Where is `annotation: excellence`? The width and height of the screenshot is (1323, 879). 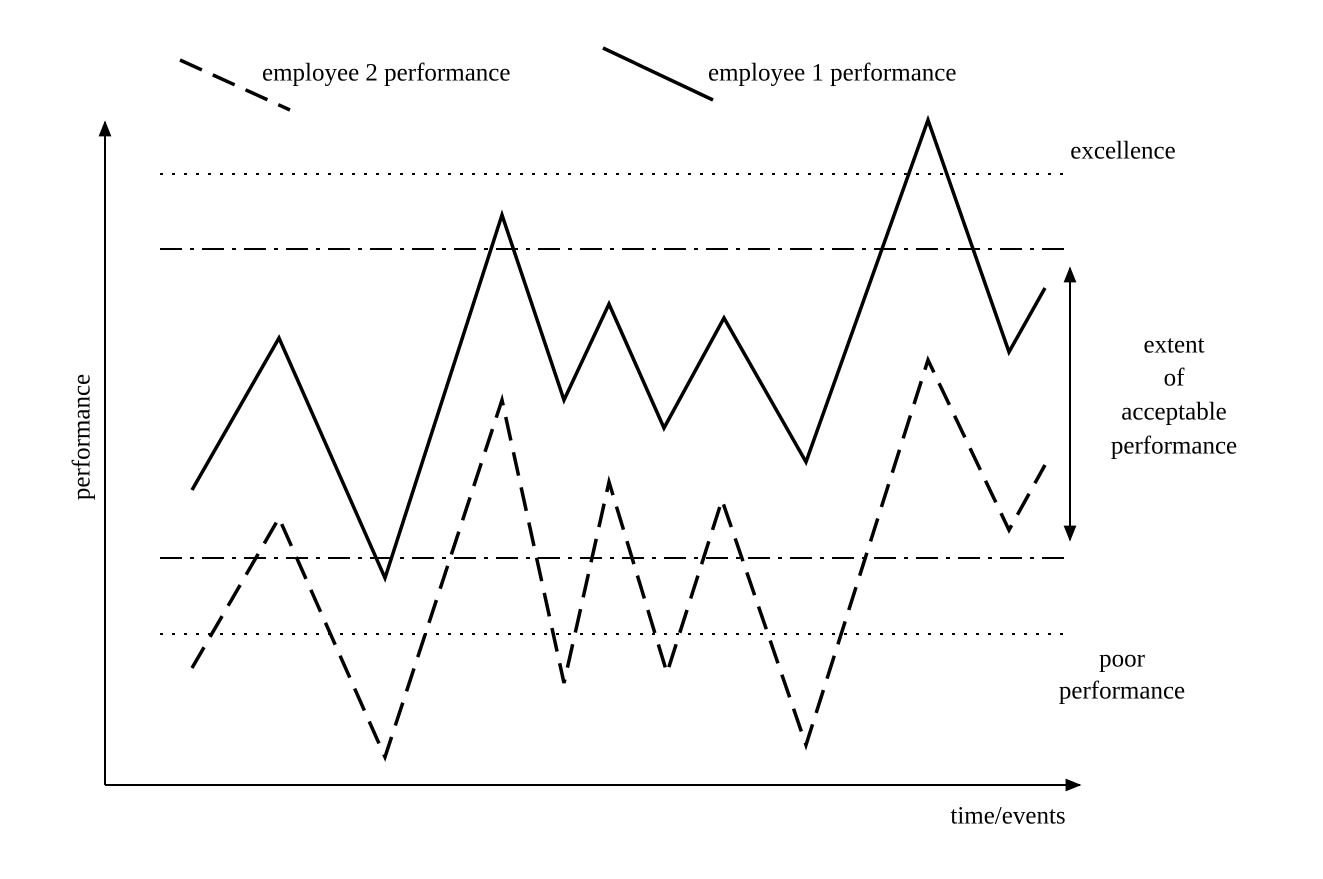
annotation: excellence is located at coordinates (1122, 151).